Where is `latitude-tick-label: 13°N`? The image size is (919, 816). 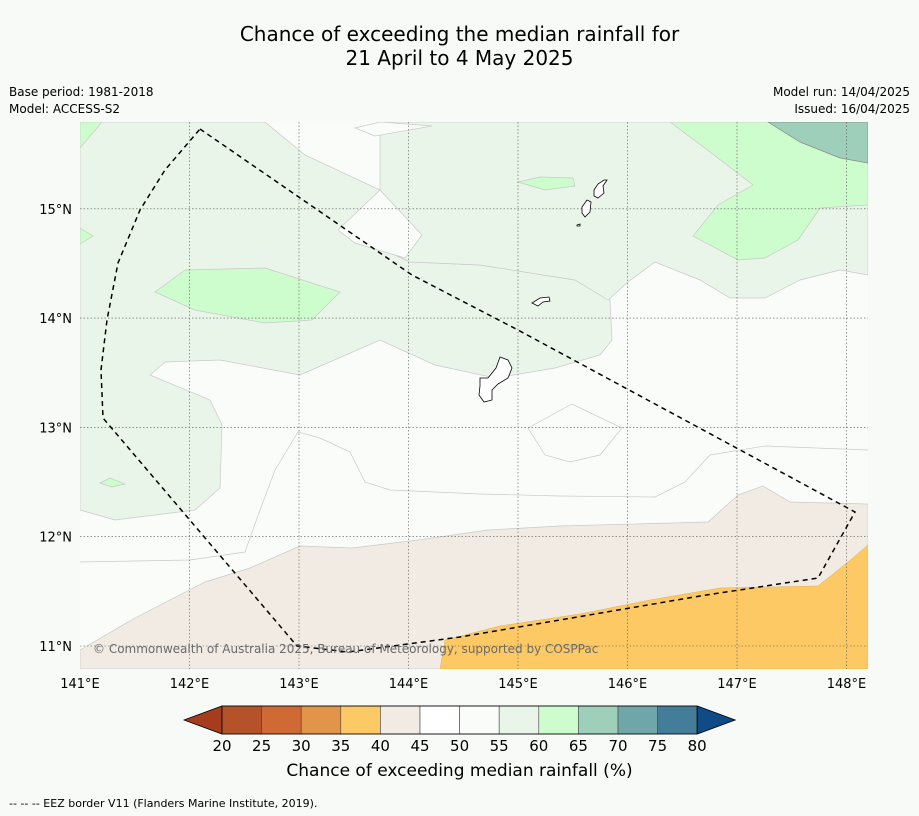 latitude-tick-label: 13°N is located at coordinates (55, 428).